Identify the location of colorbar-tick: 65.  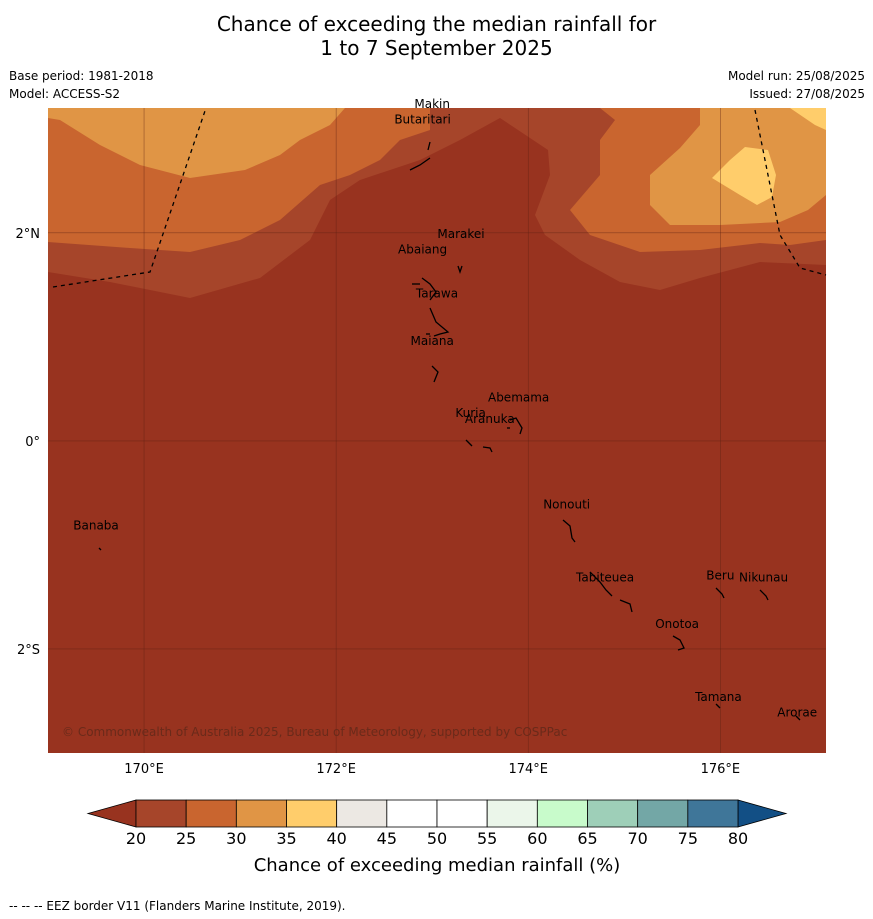
(587, 838).